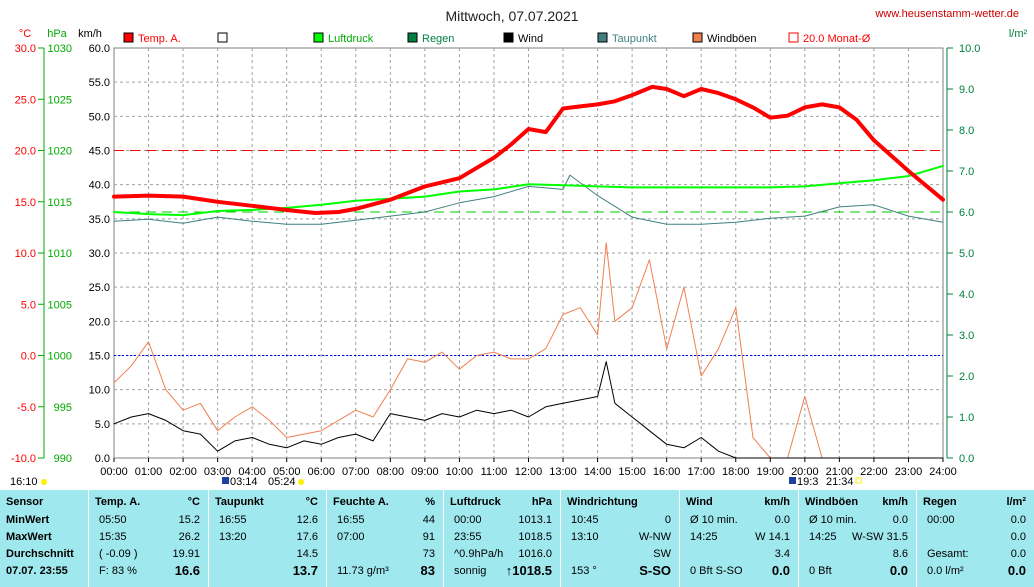  What do you see at coordinates (60, 49) in the screenshot?
I see `press-tick-label: 1030` at bounding box center [60, 49].